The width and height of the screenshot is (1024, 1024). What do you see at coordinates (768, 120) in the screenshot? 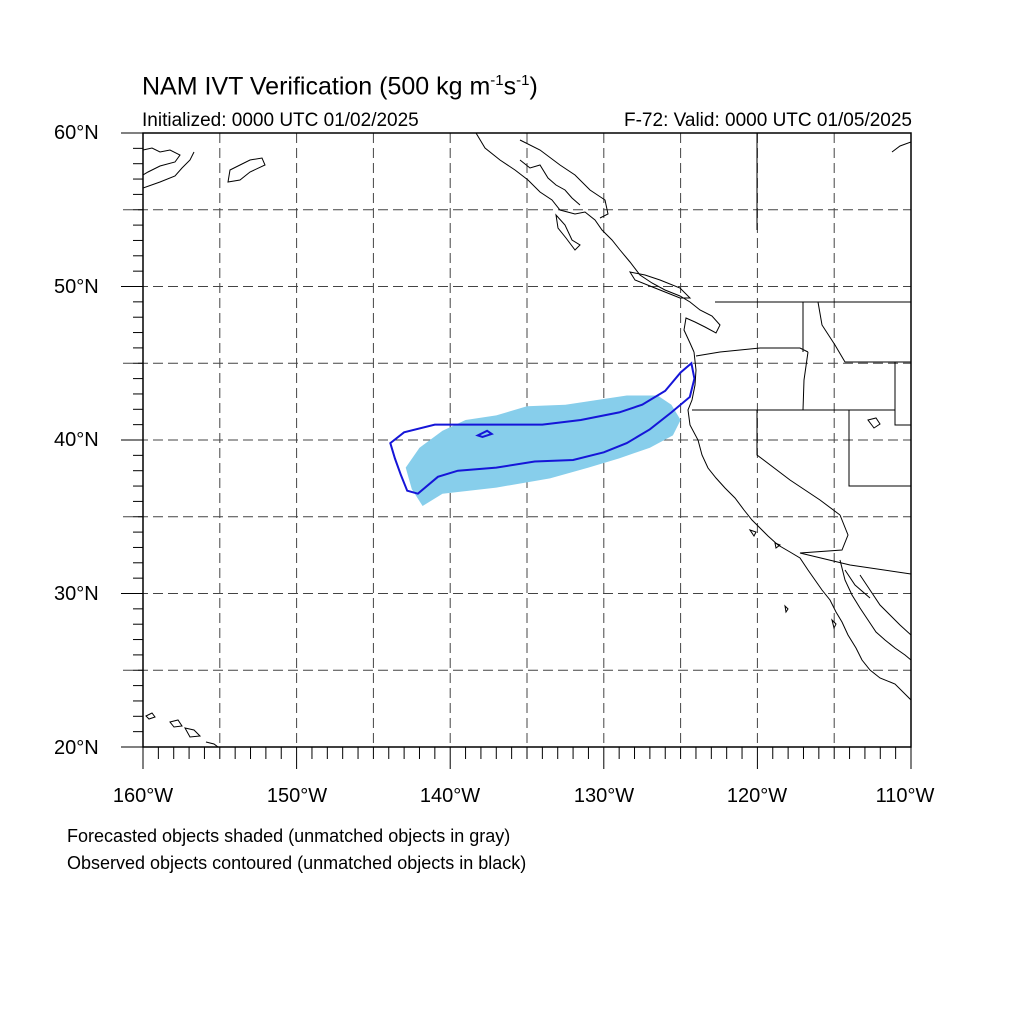
I see `valid-time-label: F-72: Valid: 0000 UTC 01/05/2025` at bounding box center [768, 120].